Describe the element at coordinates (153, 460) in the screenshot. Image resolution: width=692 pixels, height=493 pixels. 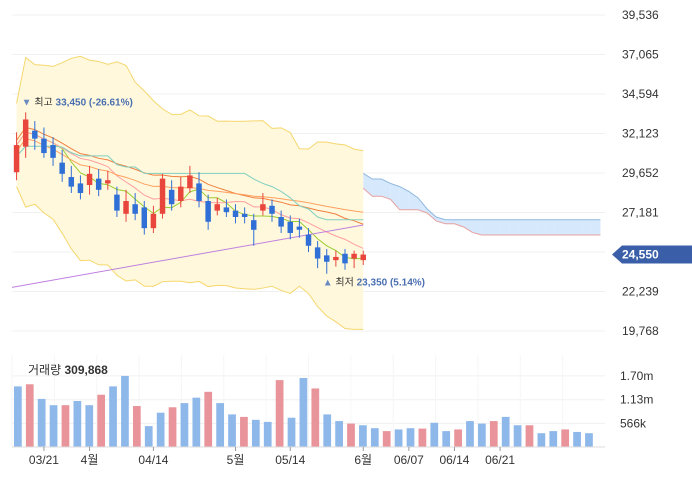
I see `x-tick-label: 04/14` at that location.